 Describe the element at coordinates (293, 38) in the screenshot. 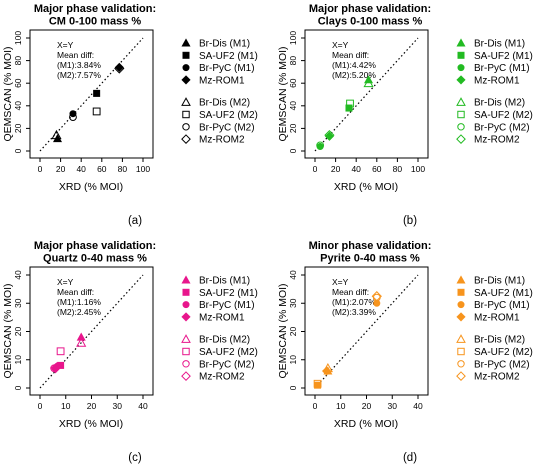

I see `y-tick-label: 100` at that location.